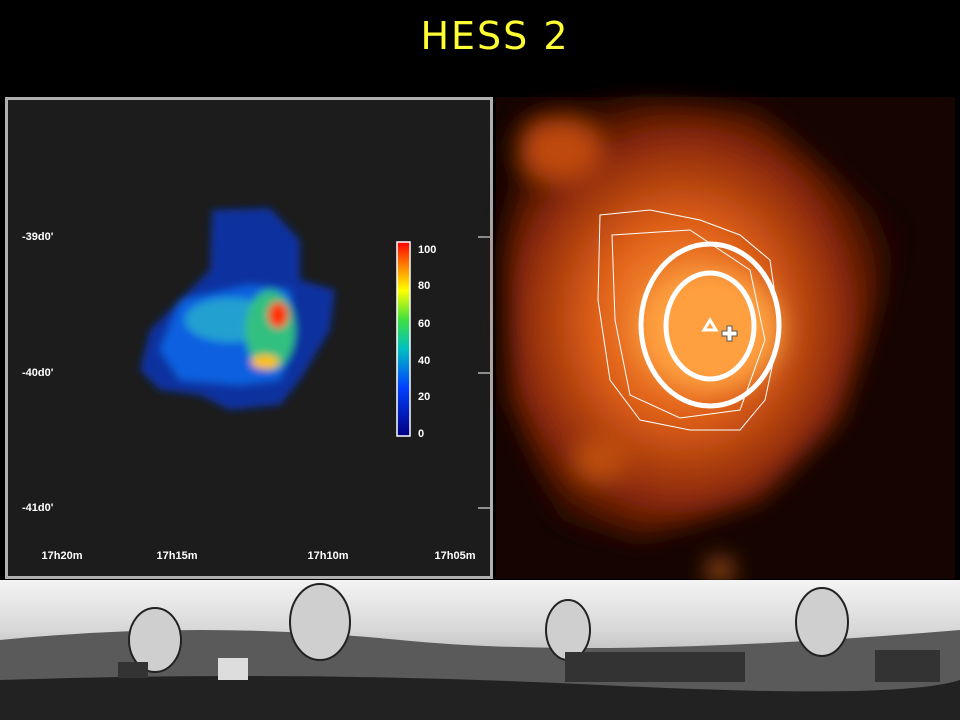 This screenshot has height=720, width=960. Describe the element at coordinates (38, 237) in the screenshot. I see `y-axis-label: -39d0'` at that location.